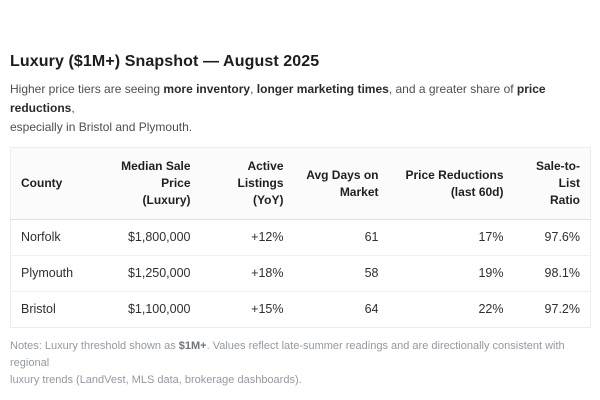 This screenshot has height=400, width=600. I want to click on header-line: Active, so click(265, 166).